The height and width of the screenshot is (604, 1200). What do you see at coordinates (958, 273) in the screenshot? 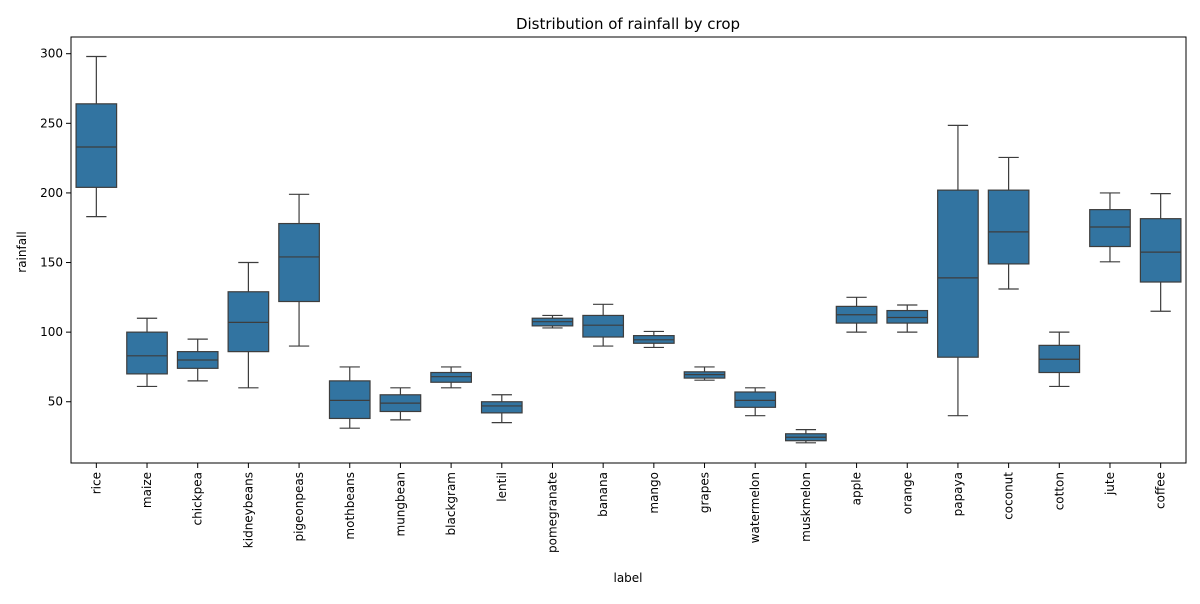
I see `box-papaya` at bounding box center [958, 273].